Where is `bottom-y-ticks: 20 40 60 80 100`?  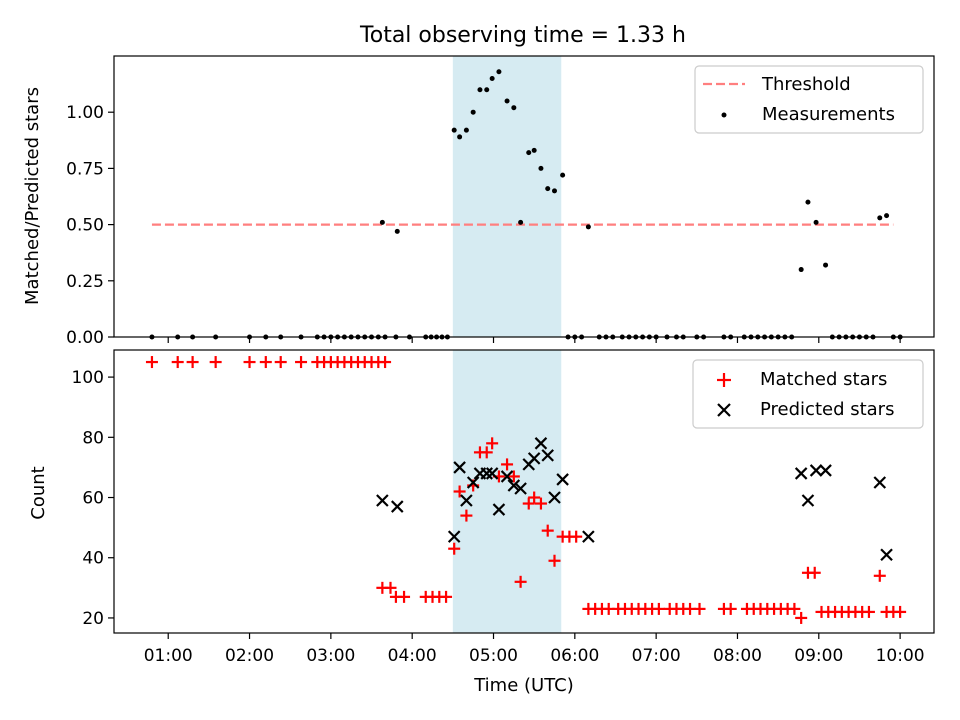 bottom-y-ticks: 20 40 60 80 100 is located at coordinates (93, 498).